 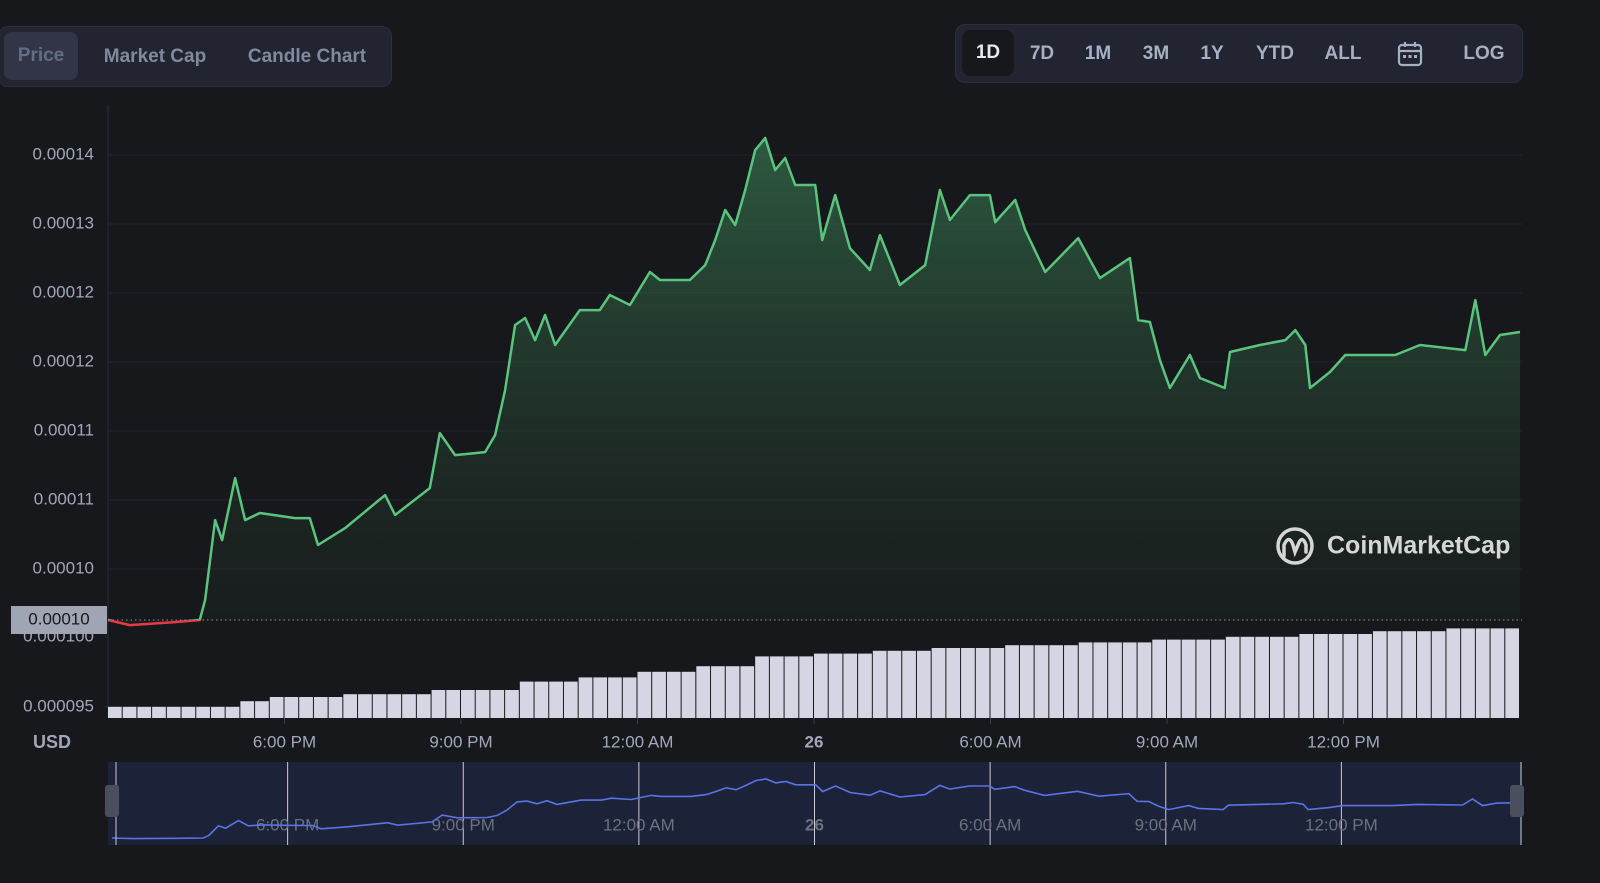 What do you see at coordinates (155, 56) in the screenshot?
I see `tab: Market Cap` at bounding box center [155, 56].